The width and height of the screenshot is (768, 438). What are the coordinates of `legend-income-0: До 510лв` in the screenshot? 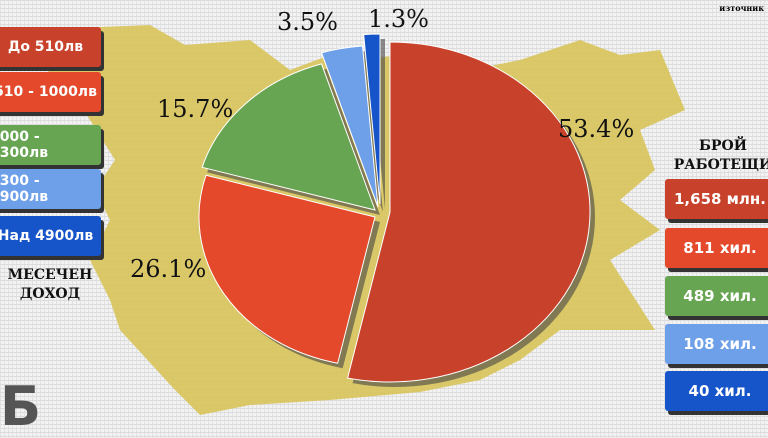 It's located at (50, 47).